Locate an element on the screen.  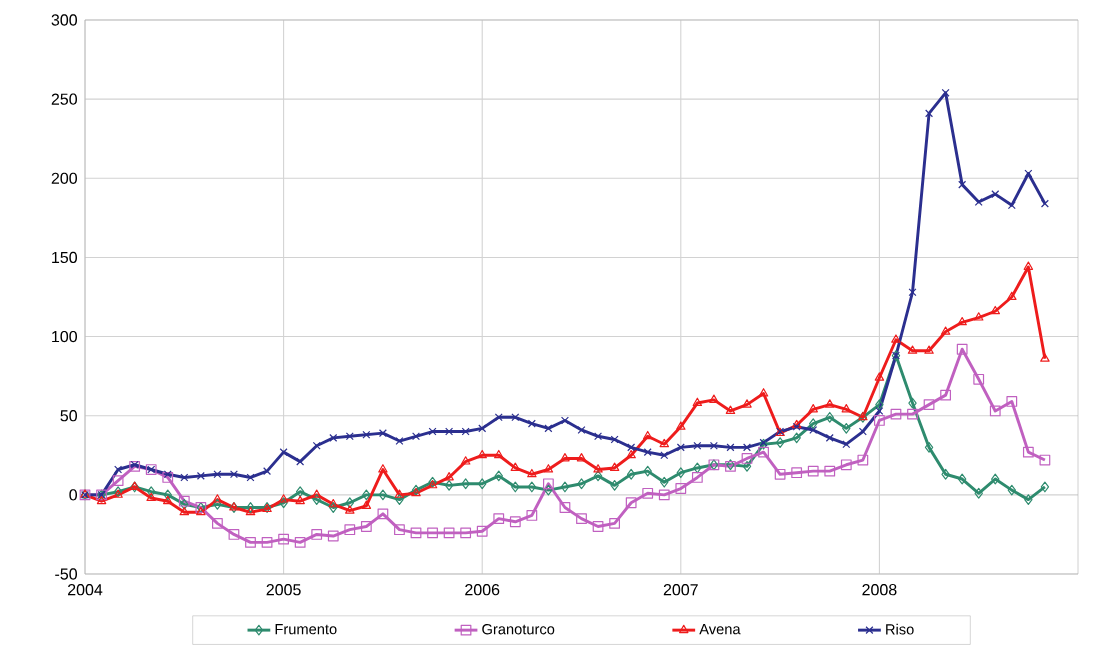
y-tick-label: 50 is located at coordinates (69, 416).